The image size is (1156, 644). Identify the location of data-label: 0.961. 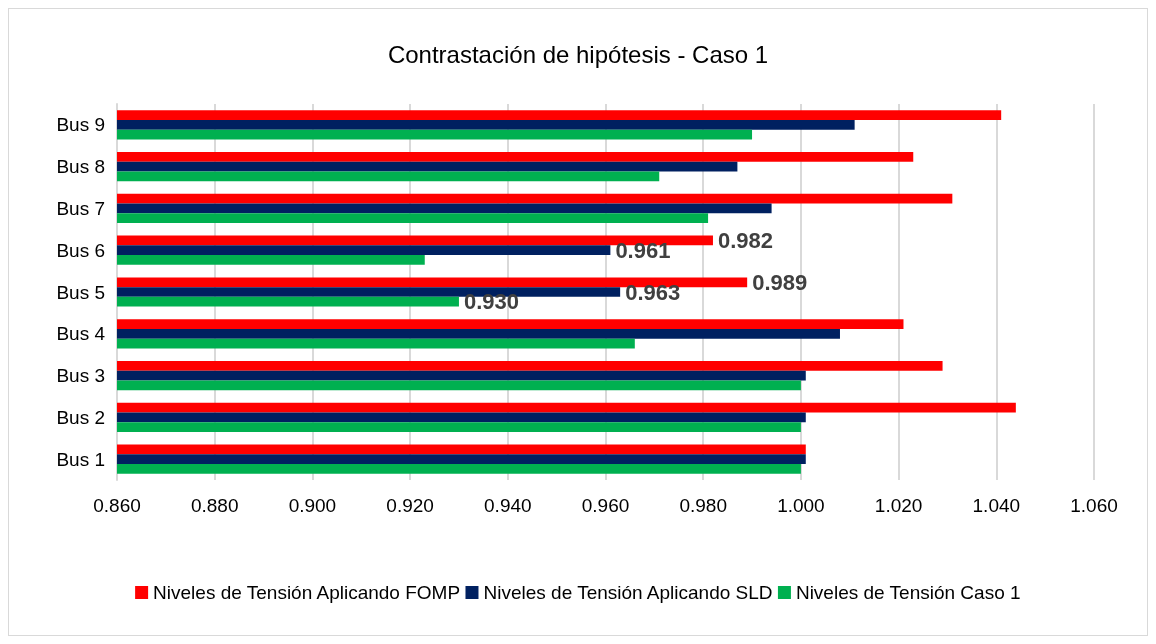
(643, 250).